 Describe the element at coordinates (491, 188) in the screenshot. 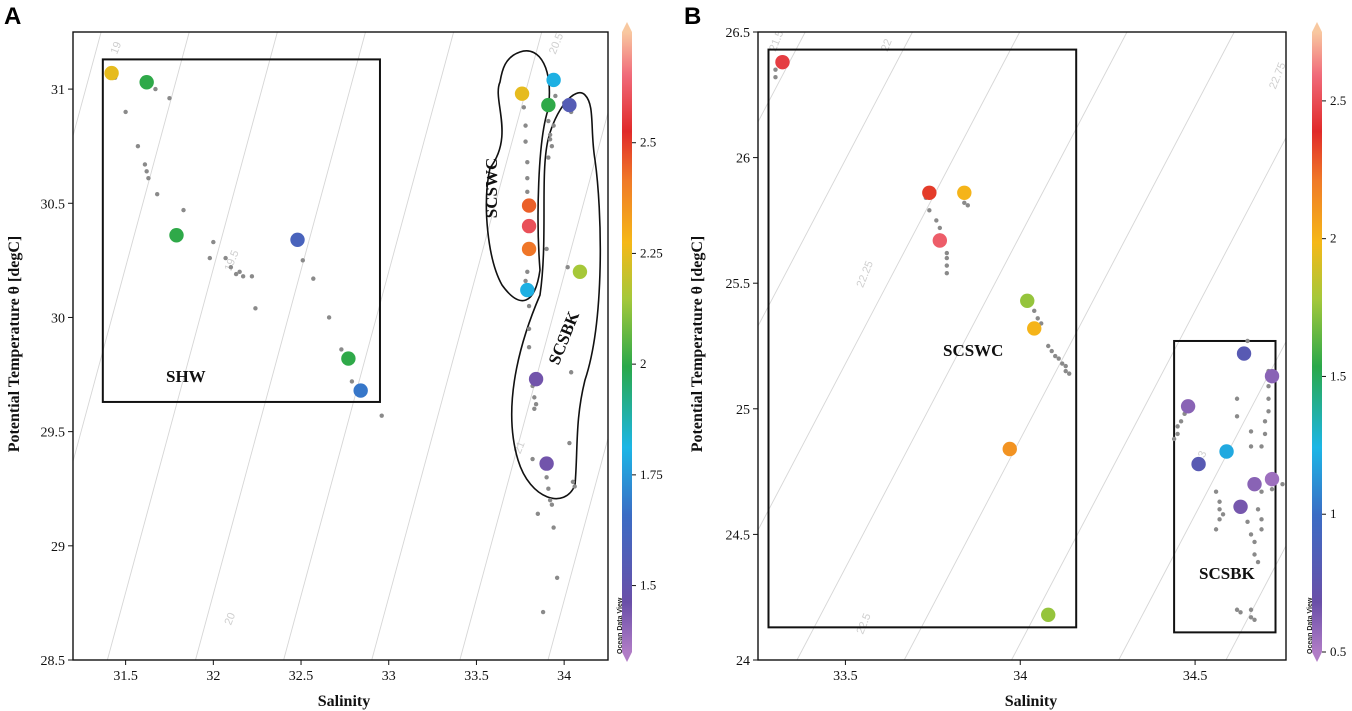

I see `scswc-label-a: SCSWC` at that location.